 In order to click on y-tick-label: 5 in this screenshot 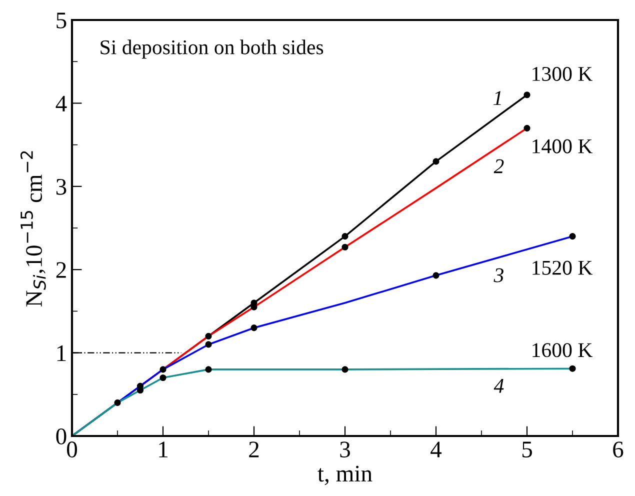, I will do `click(61, 20)`.